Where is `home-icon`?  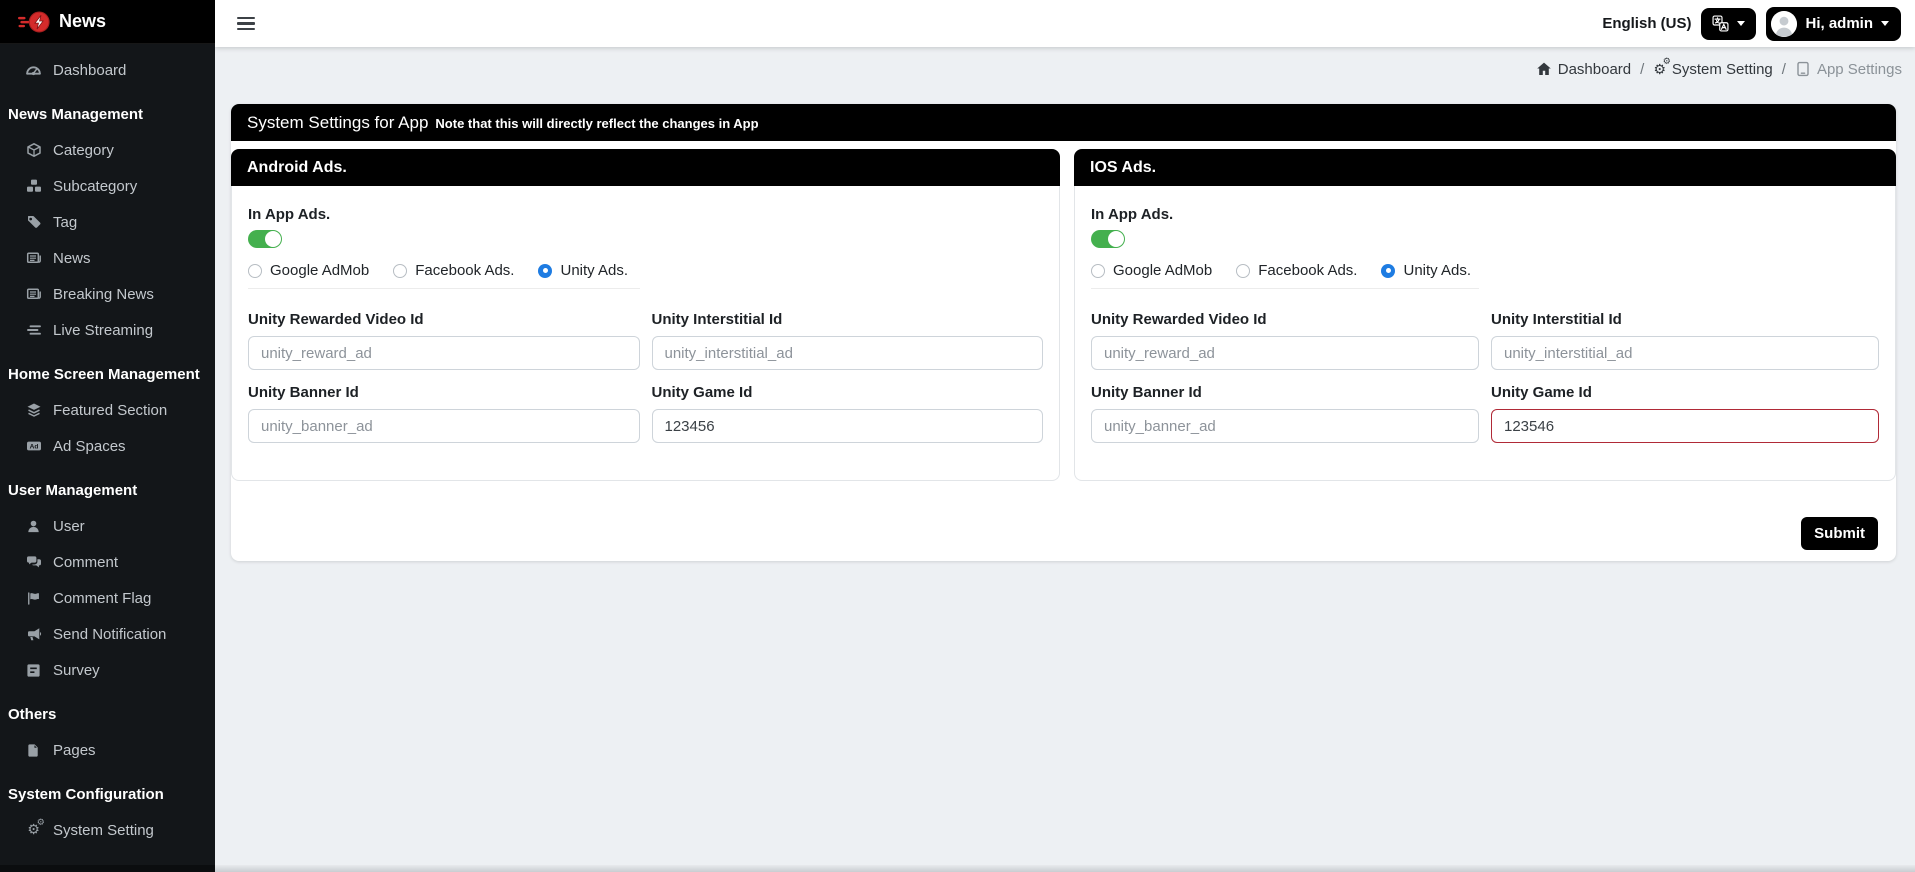
home-icon is located at coordinates (1544, 69).